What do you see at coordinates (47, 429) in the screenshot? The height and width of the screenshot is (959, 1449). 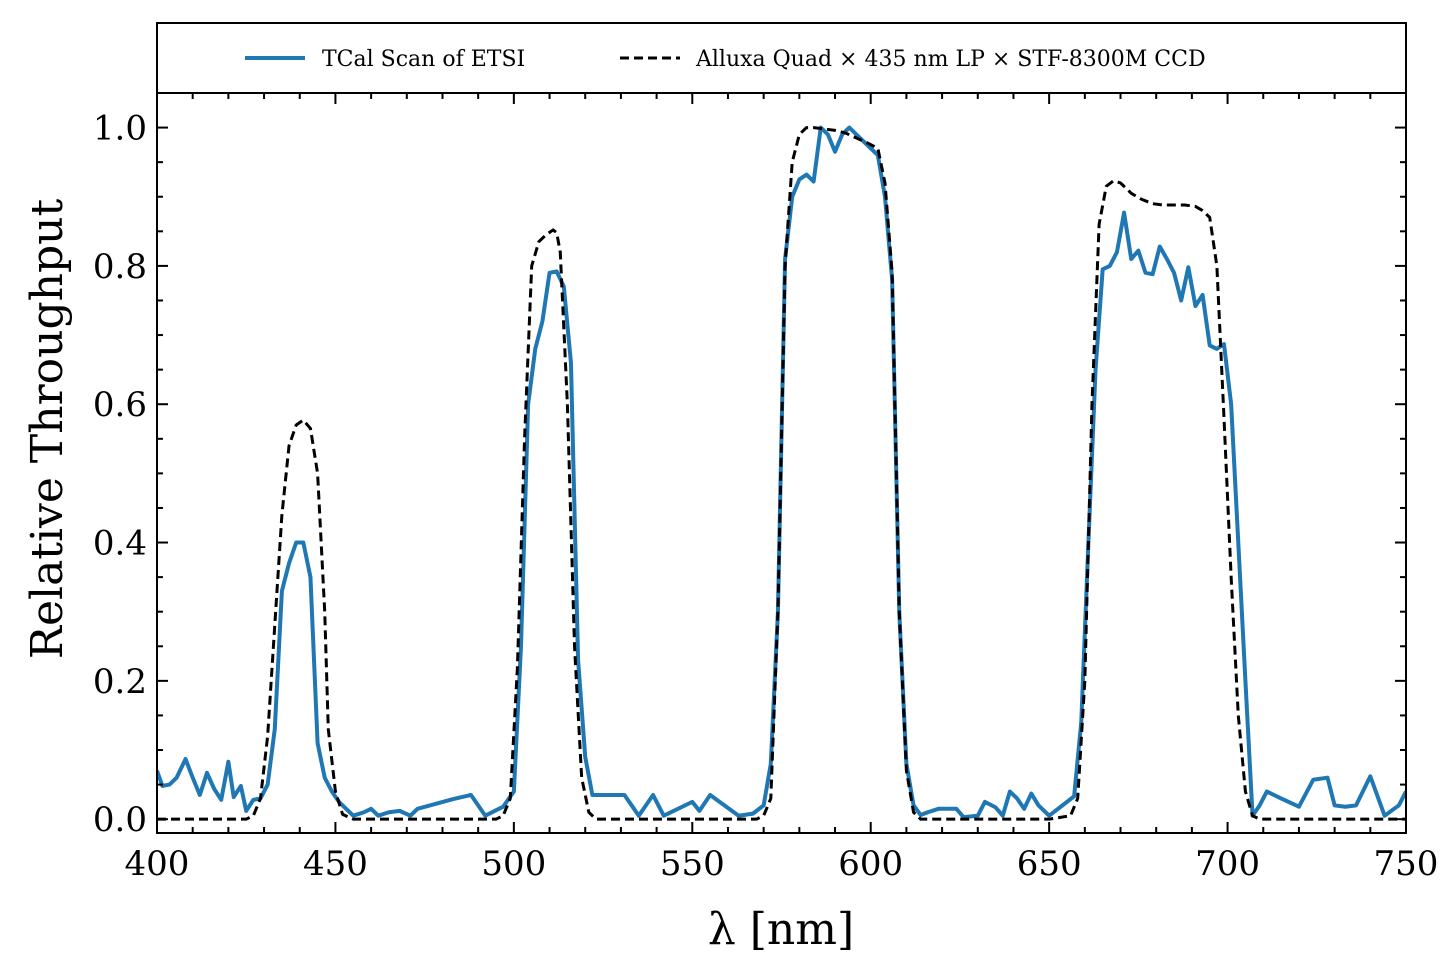 I see `y-axis-label: Relative Throughput` at bounding box center [47, 429].